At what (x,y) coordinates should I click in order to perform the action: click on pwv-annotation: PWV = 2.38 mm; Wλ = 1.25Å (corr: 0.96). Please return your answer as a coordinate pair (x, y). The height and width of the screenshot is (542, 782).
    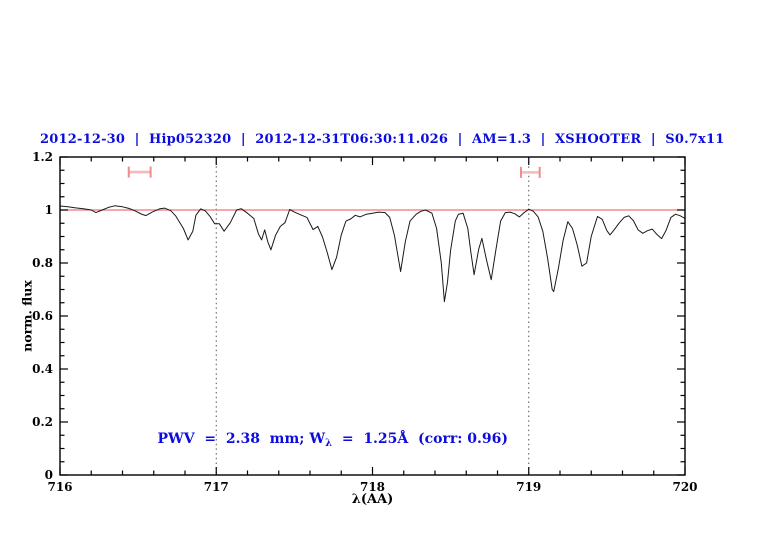
    Looking at the image, I should click on (323, 440).